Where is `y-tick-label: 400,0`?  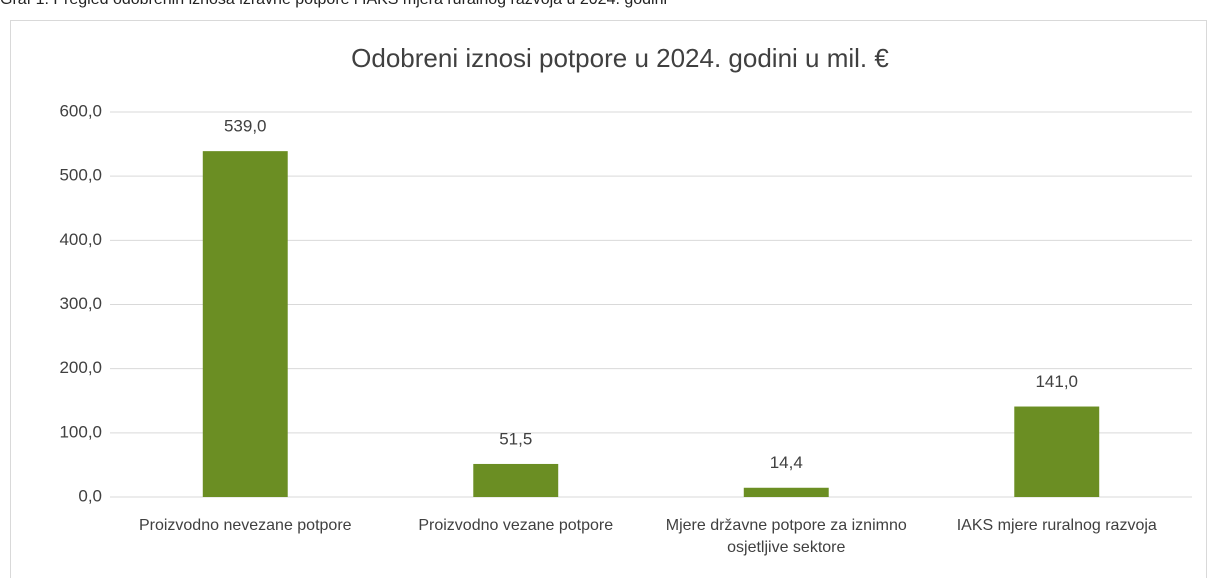
y-tick-label: 400,0 is located at coordinates (80, 239).